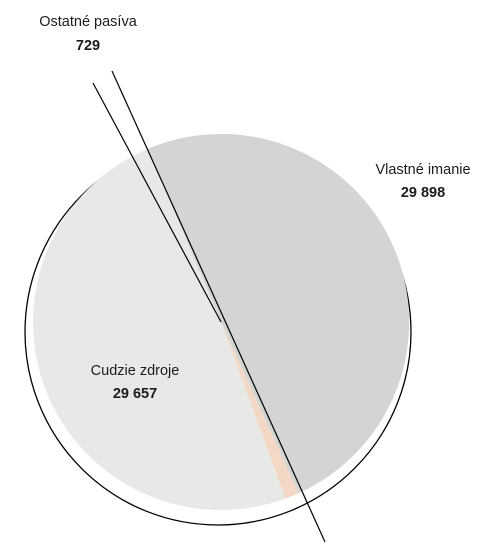 The width and height of the screenshot is (481, 544). What do you see at coordinates (135, 371) in the screenshot?
I see `label-cudzie-zdroje: Cudzie zdroje` at bounding box center [135, 371].